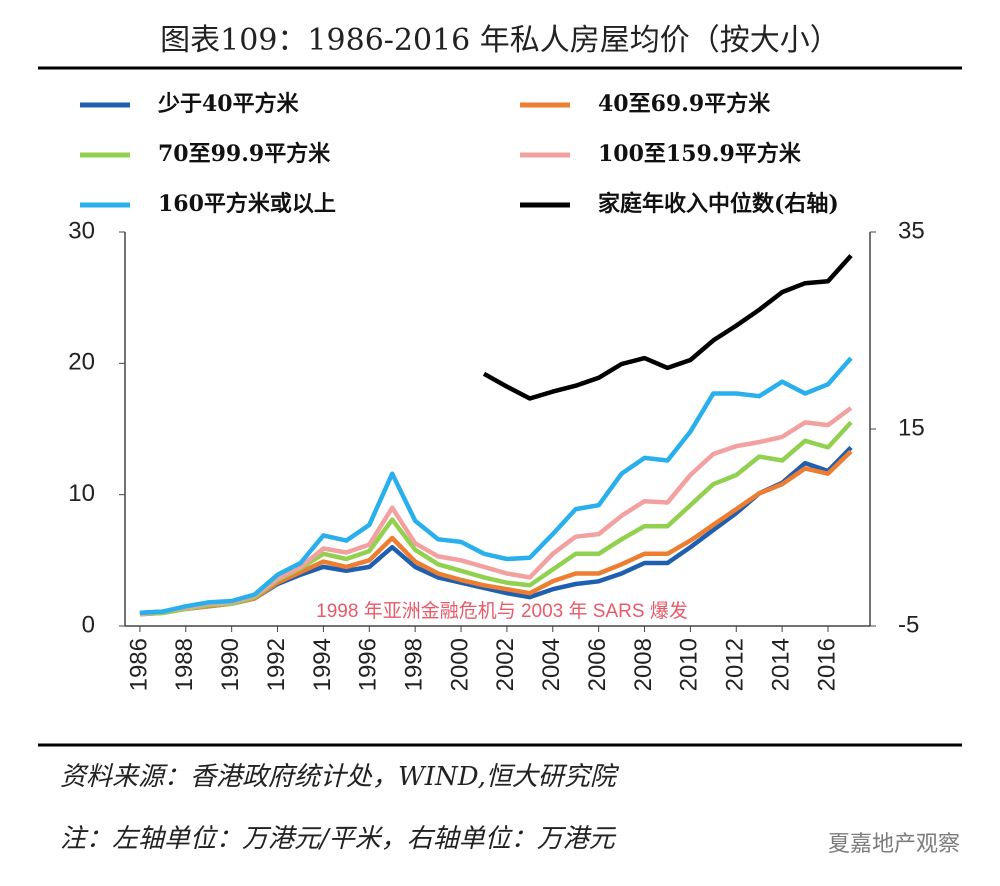 The width and height of the screenshot is (1000, 886). I want to click on legend-label: 70至99.9平方米, so click(244, 154).